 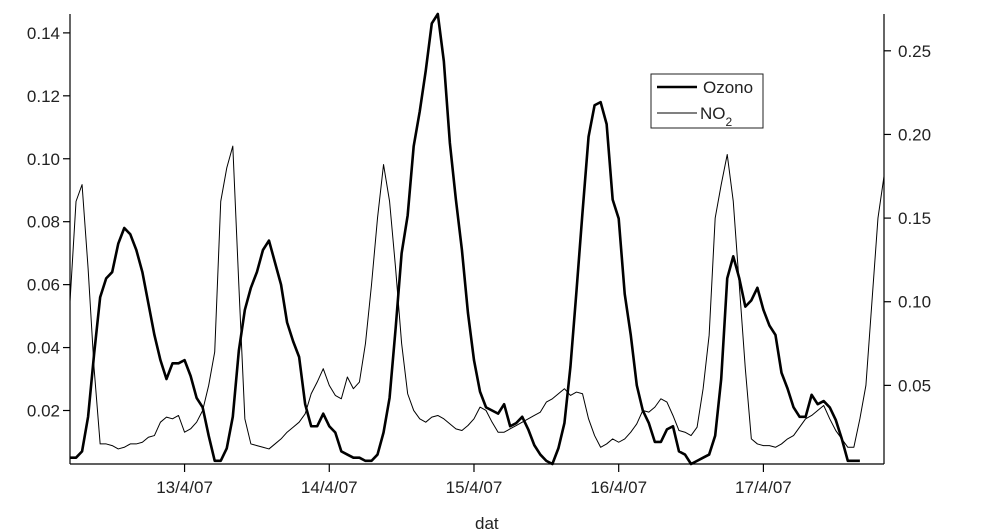 I want to click on legend-label-ozono: Ozono, so click(x=728, y=87).